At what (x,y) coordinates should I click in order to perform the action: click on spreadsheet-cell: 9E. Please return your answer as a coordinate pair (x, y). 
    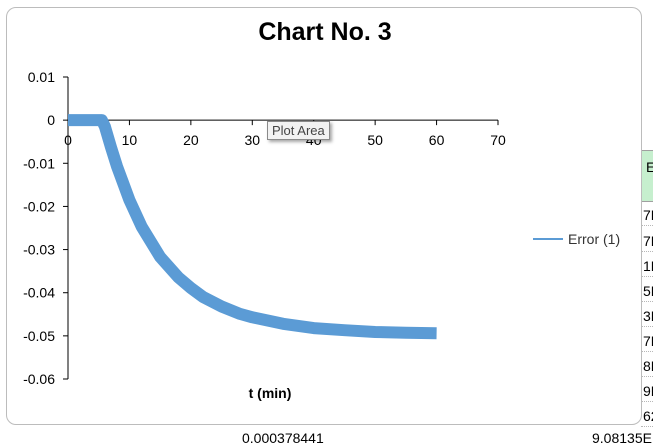
    Looking at the image, I should click on (647, 391).